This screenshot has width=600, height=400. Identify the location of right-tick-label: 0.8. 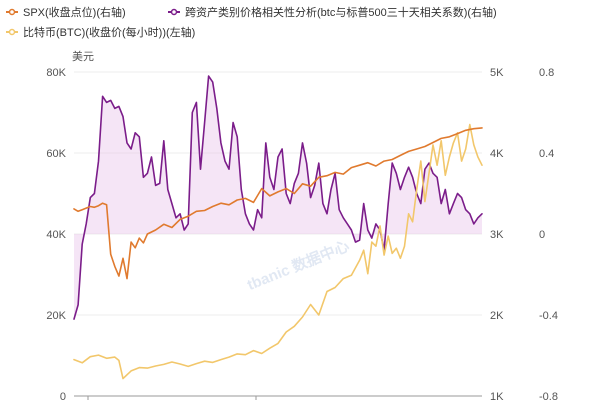
(546, 73).